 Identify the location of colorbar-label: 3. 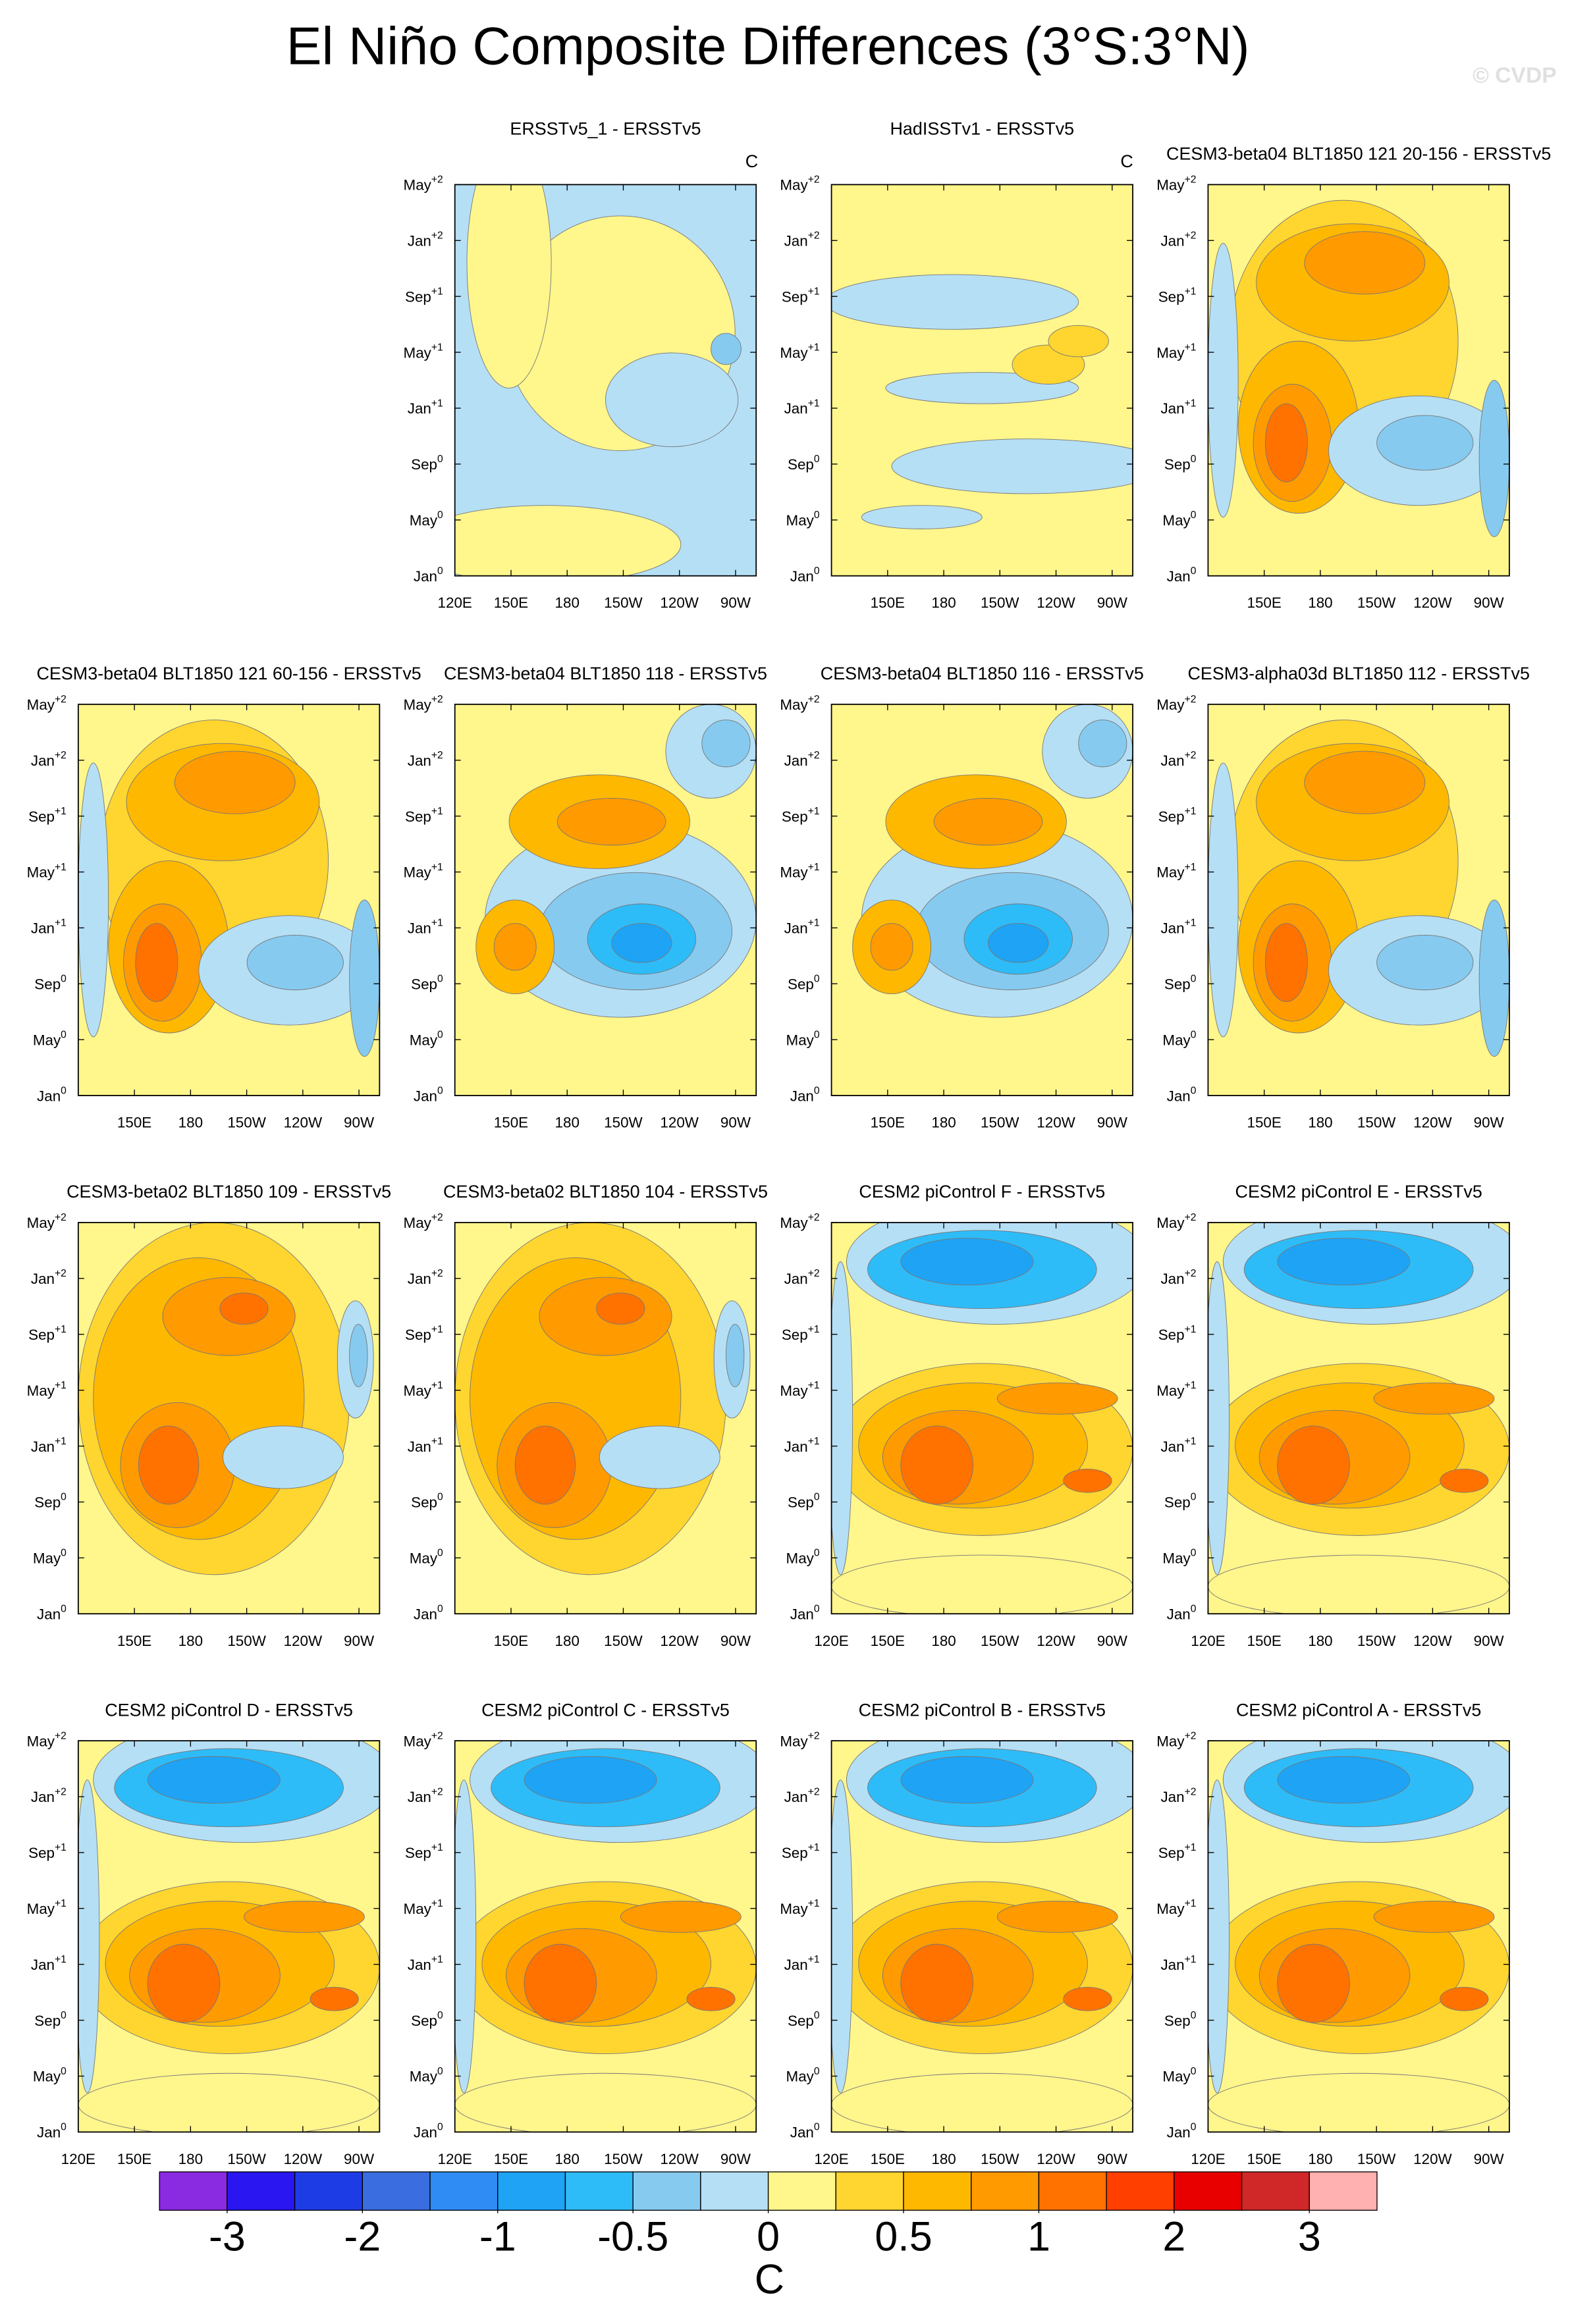
(1310, 2237).